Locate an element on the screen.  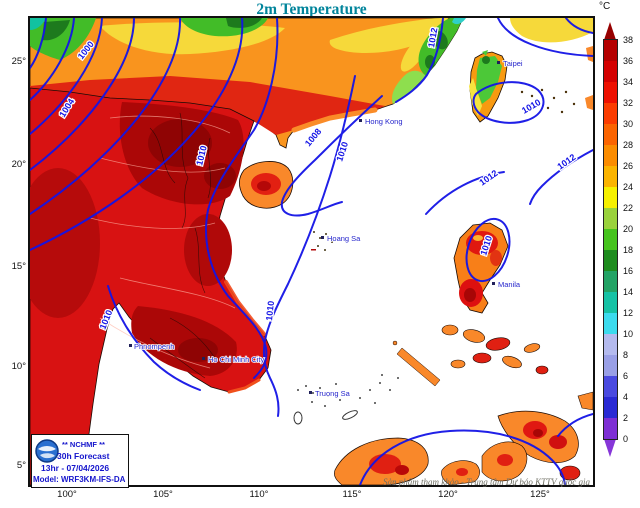
city-label-hoangsa: Hoang Sa is located at coordinates (344, 238).